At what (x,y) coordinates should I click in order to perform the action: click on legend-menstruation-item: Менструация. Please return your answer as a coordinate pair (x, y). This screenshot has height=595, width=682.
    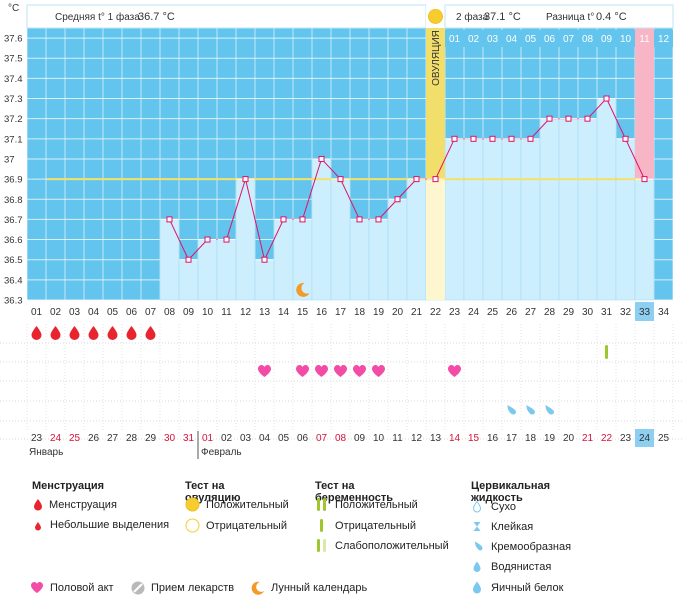
    Looking at the image, I should click on (75, 504).